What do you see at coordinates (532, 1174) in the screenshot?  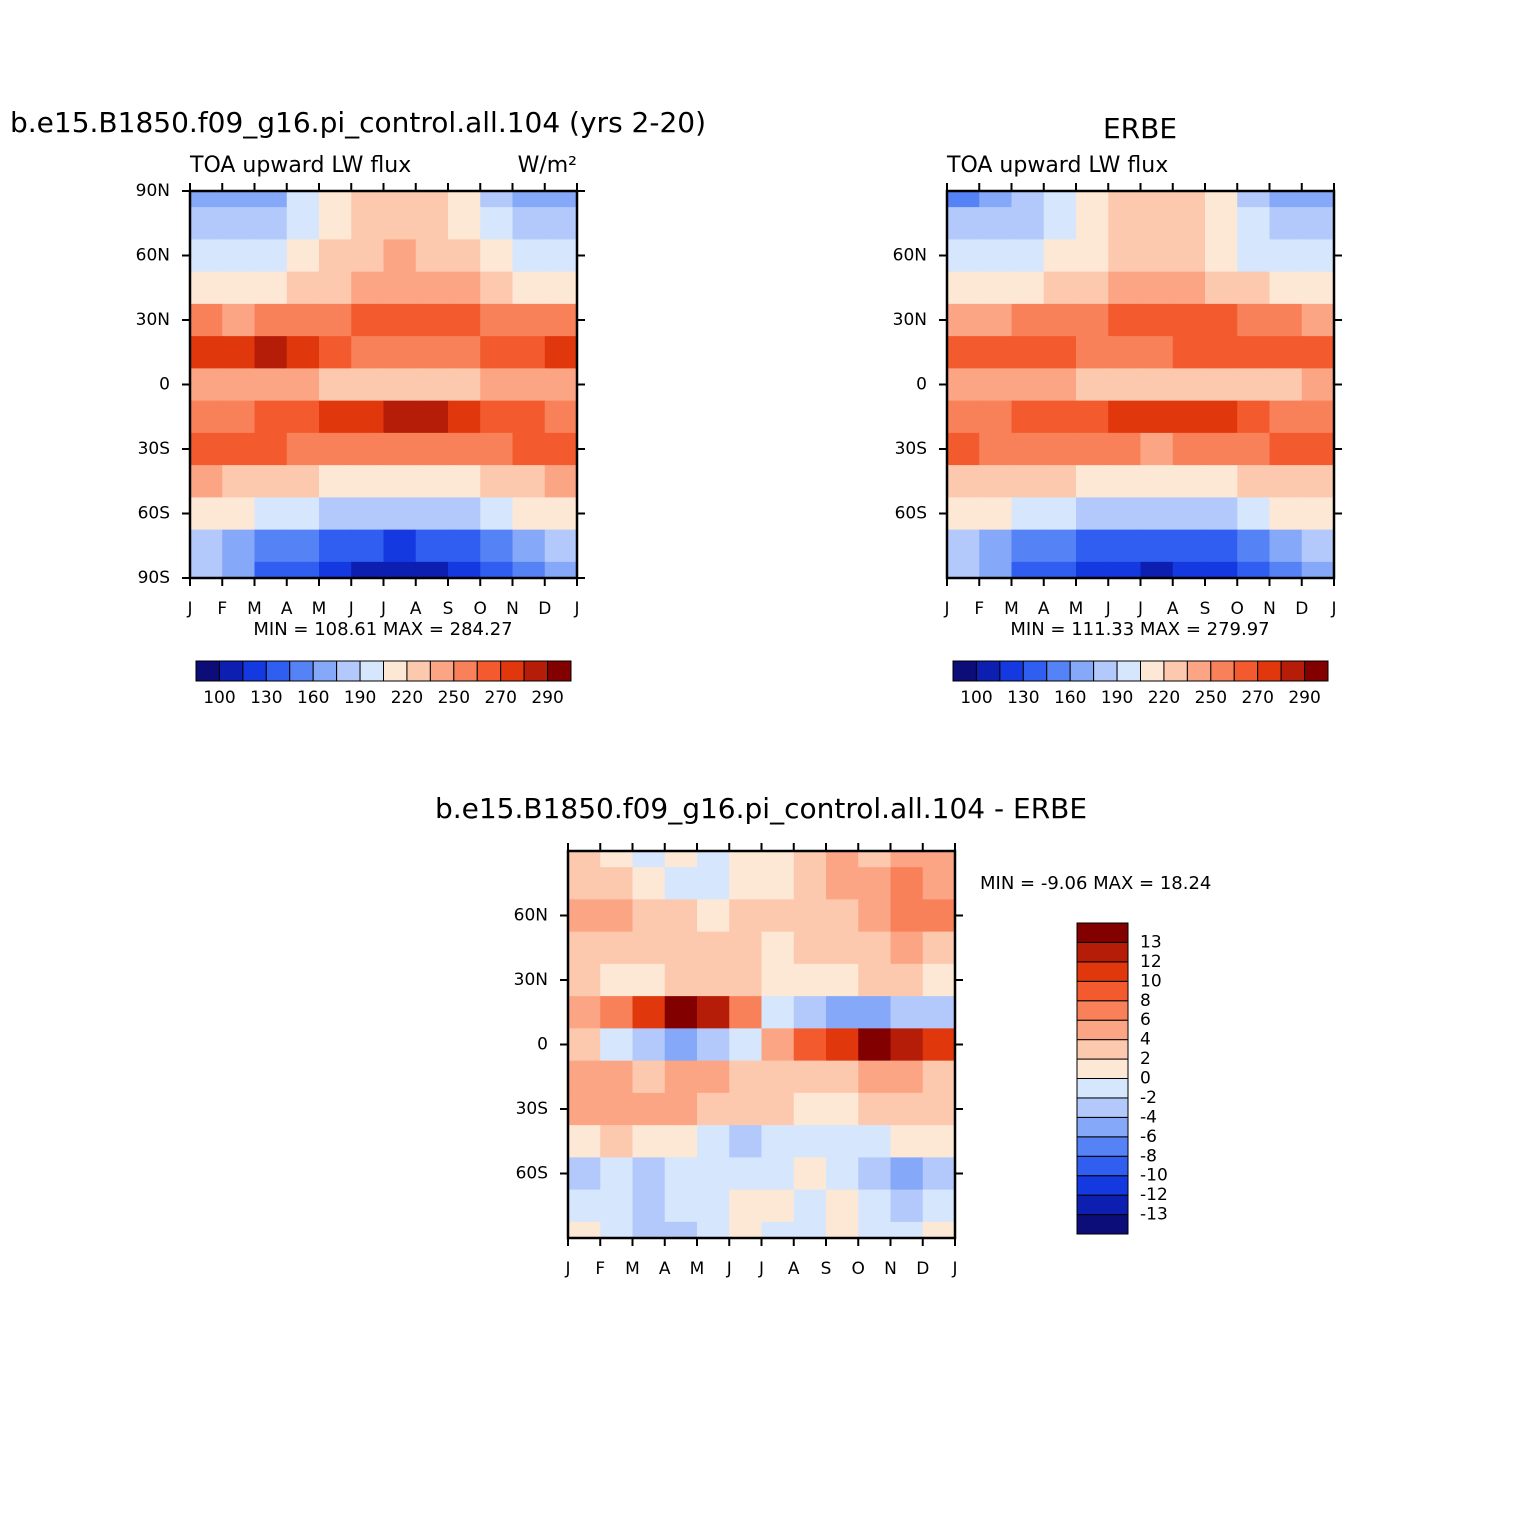 I see `y-tick-label: 60S` at bounding box center [532, 1174].